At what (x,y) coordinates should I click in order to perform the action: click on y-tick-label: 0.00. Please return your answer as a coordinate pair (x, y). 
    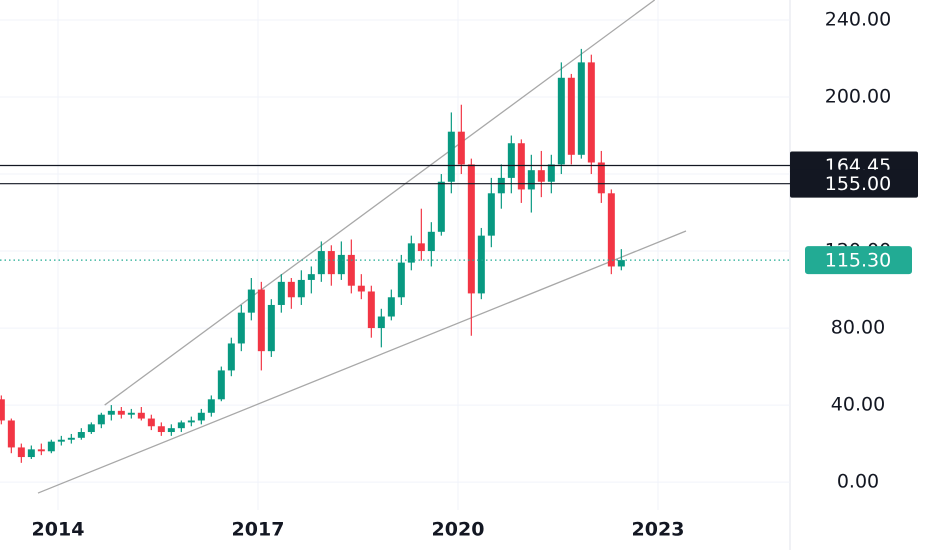
    Looking at the image, I should click on (858, 482).